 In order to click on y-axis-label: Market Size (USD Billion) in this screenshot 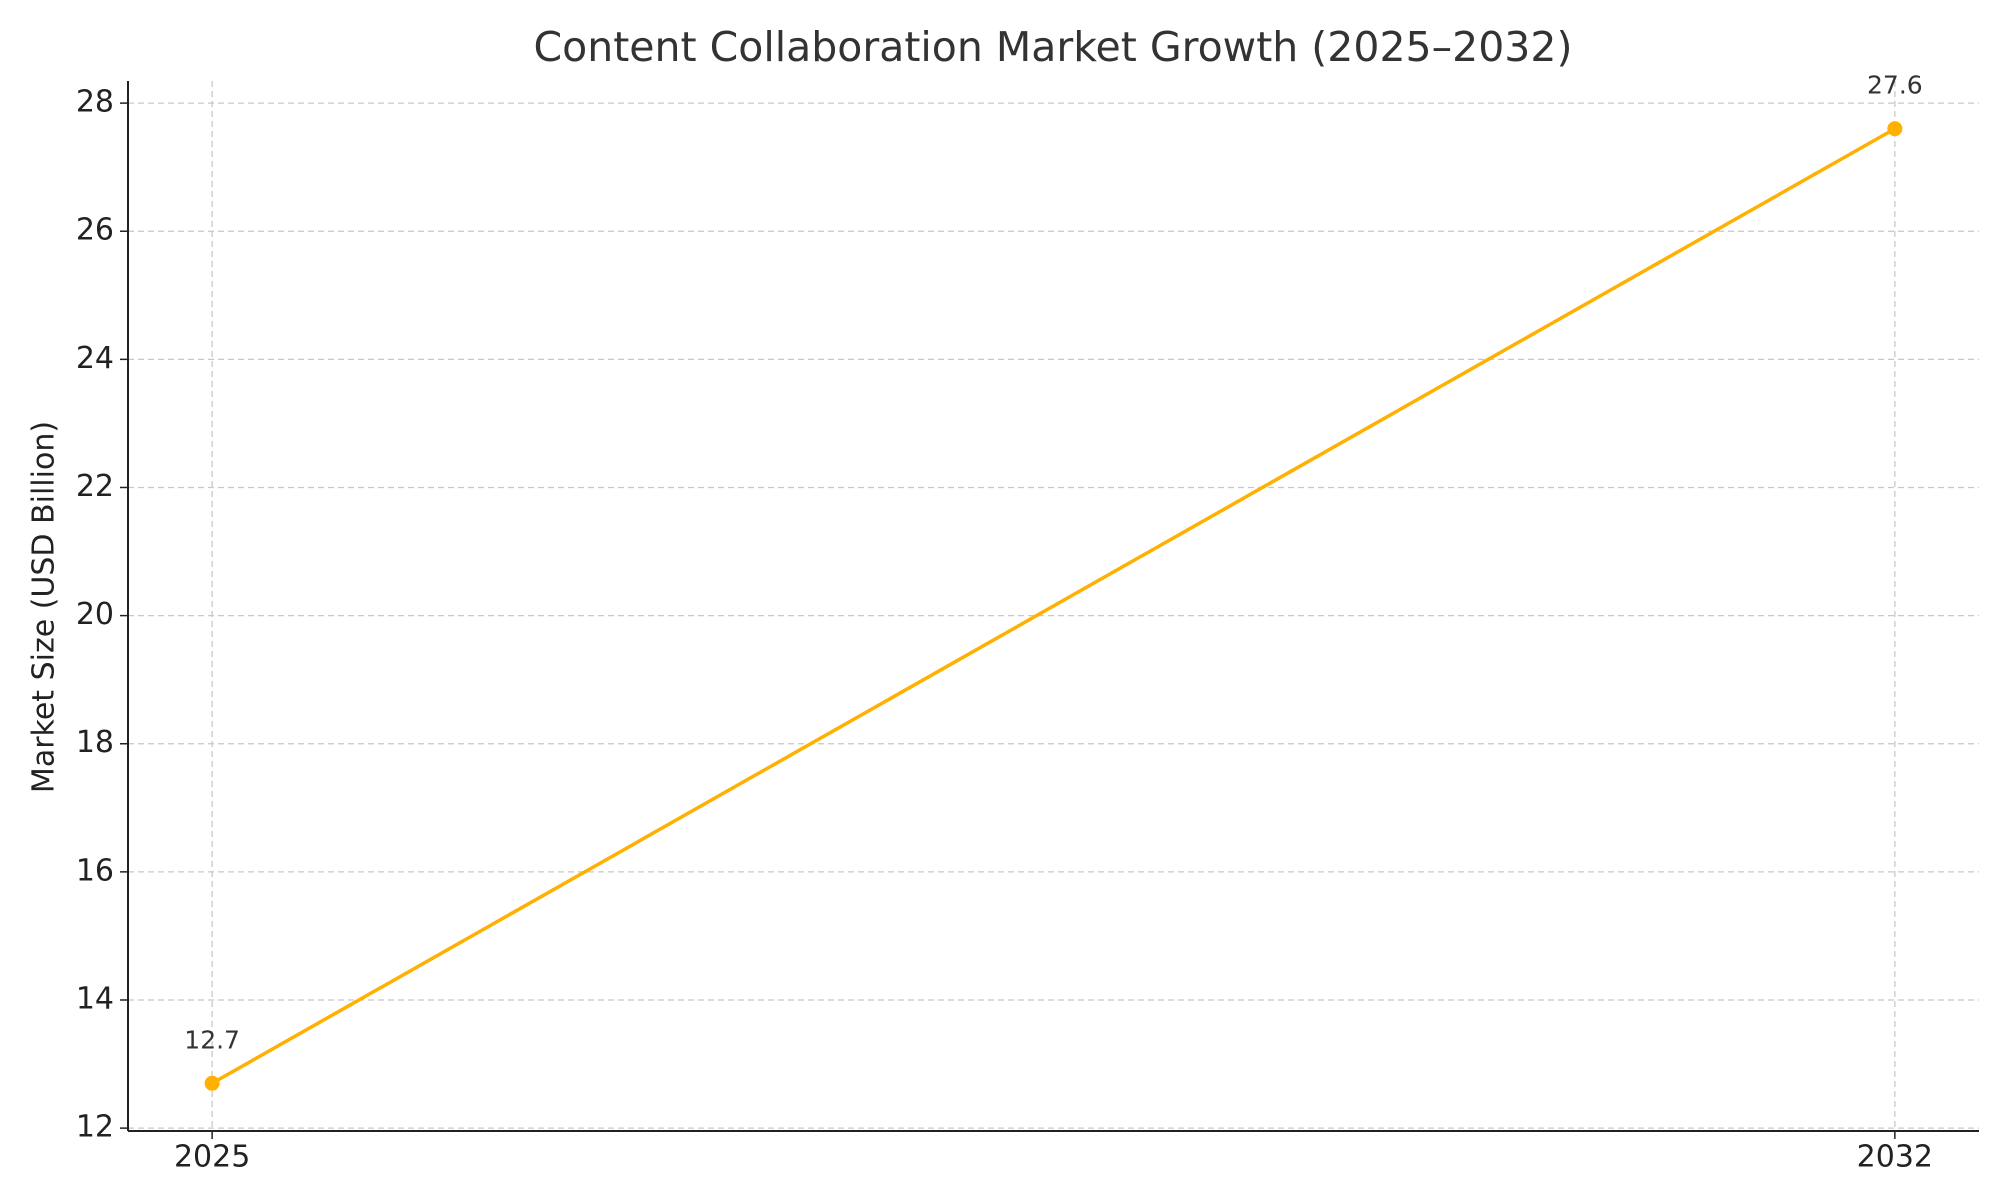, I will do `click(44, 607)`.